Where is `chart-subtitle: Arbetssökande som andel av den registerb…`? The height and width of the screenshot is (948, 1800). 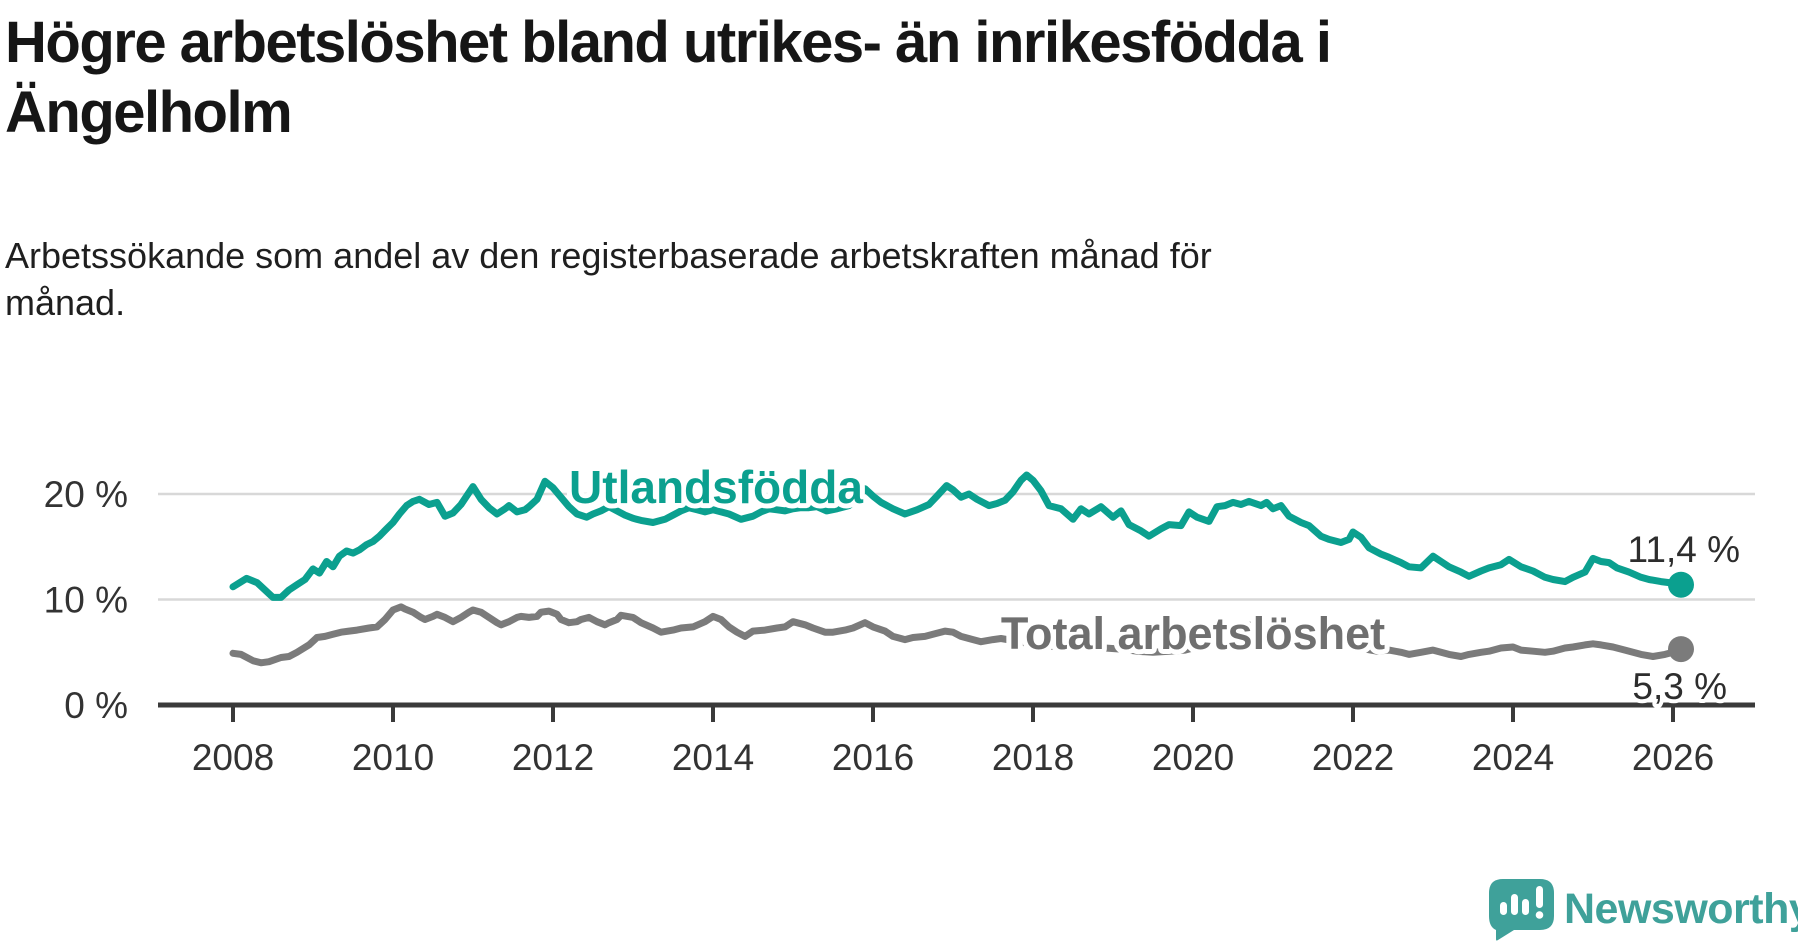 chart-subtitle: Arbetssökande som andel av den registerb… is located at coordinates (608, 279).